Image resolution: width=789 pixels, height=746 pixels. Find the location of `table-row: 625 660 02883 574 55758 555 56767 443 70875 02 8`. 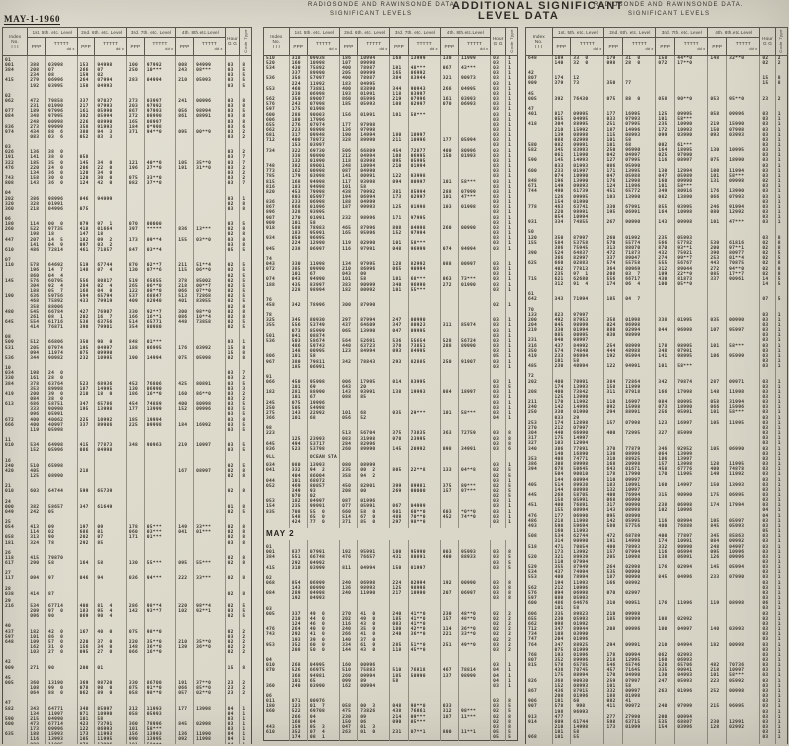

table-row: 625 660 02883 574 55758 555 56767 443 70875 02 8 is located at coordinates (657, 264).